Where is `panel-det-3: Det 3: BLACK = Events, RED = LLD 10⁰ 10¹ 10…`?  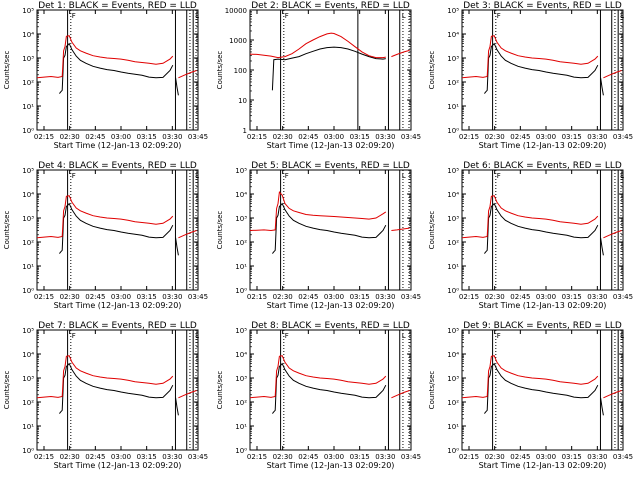
panel-det-3: Det 3: BLACK = Events, RED = LLD 10⁰ 10¹ 10… is located at coordinates (530, 75).